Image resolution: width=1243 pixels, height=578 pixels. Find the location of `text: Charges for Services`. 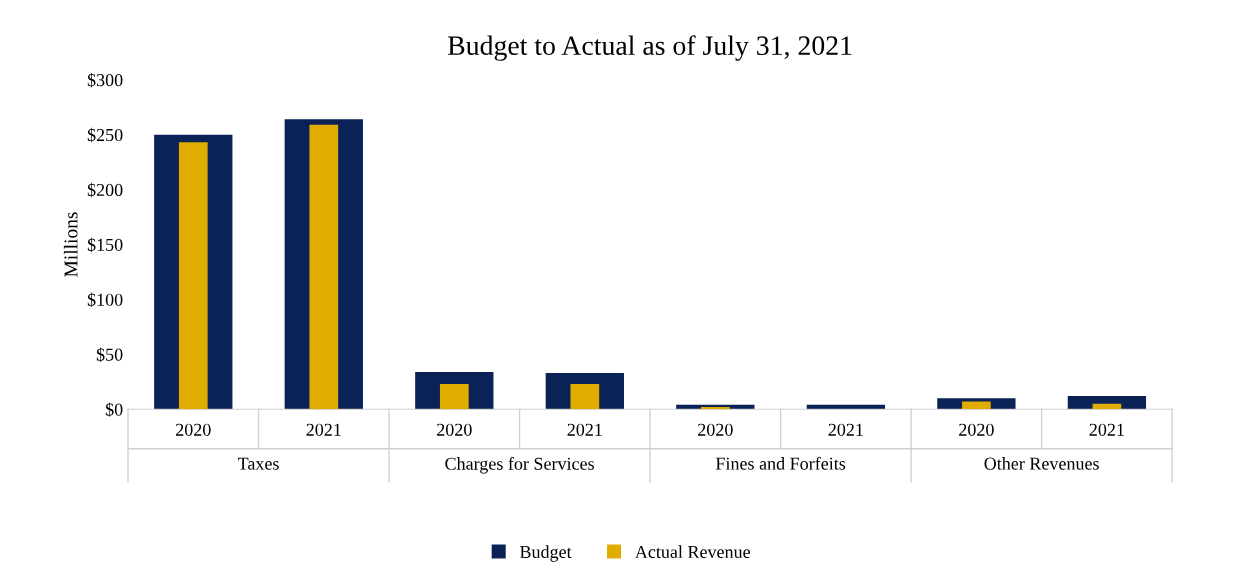

text: Charges for Services is located at coordinates (519, 465).